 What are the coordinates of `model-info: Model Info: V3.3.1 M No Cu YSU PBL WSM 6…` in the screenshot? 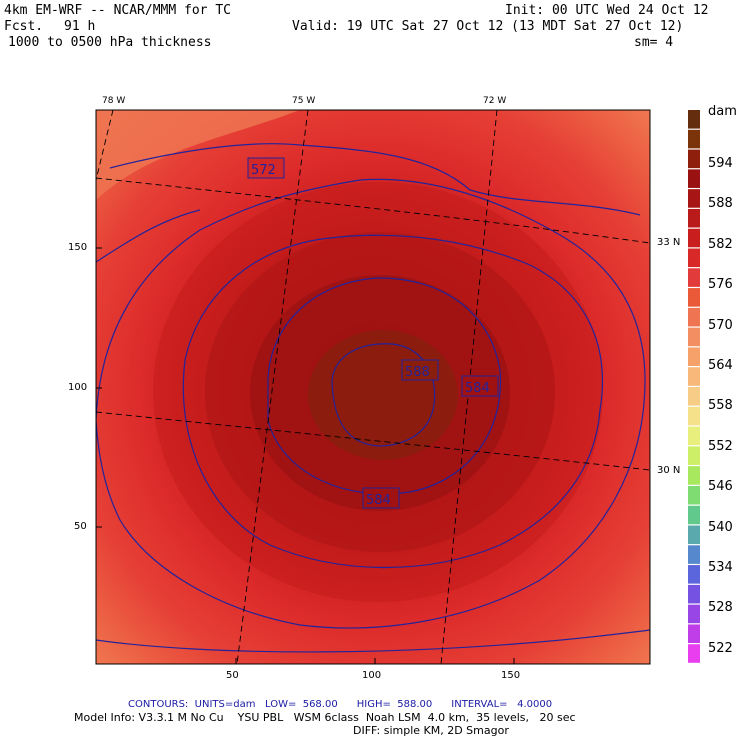 It's located at (325, 717).